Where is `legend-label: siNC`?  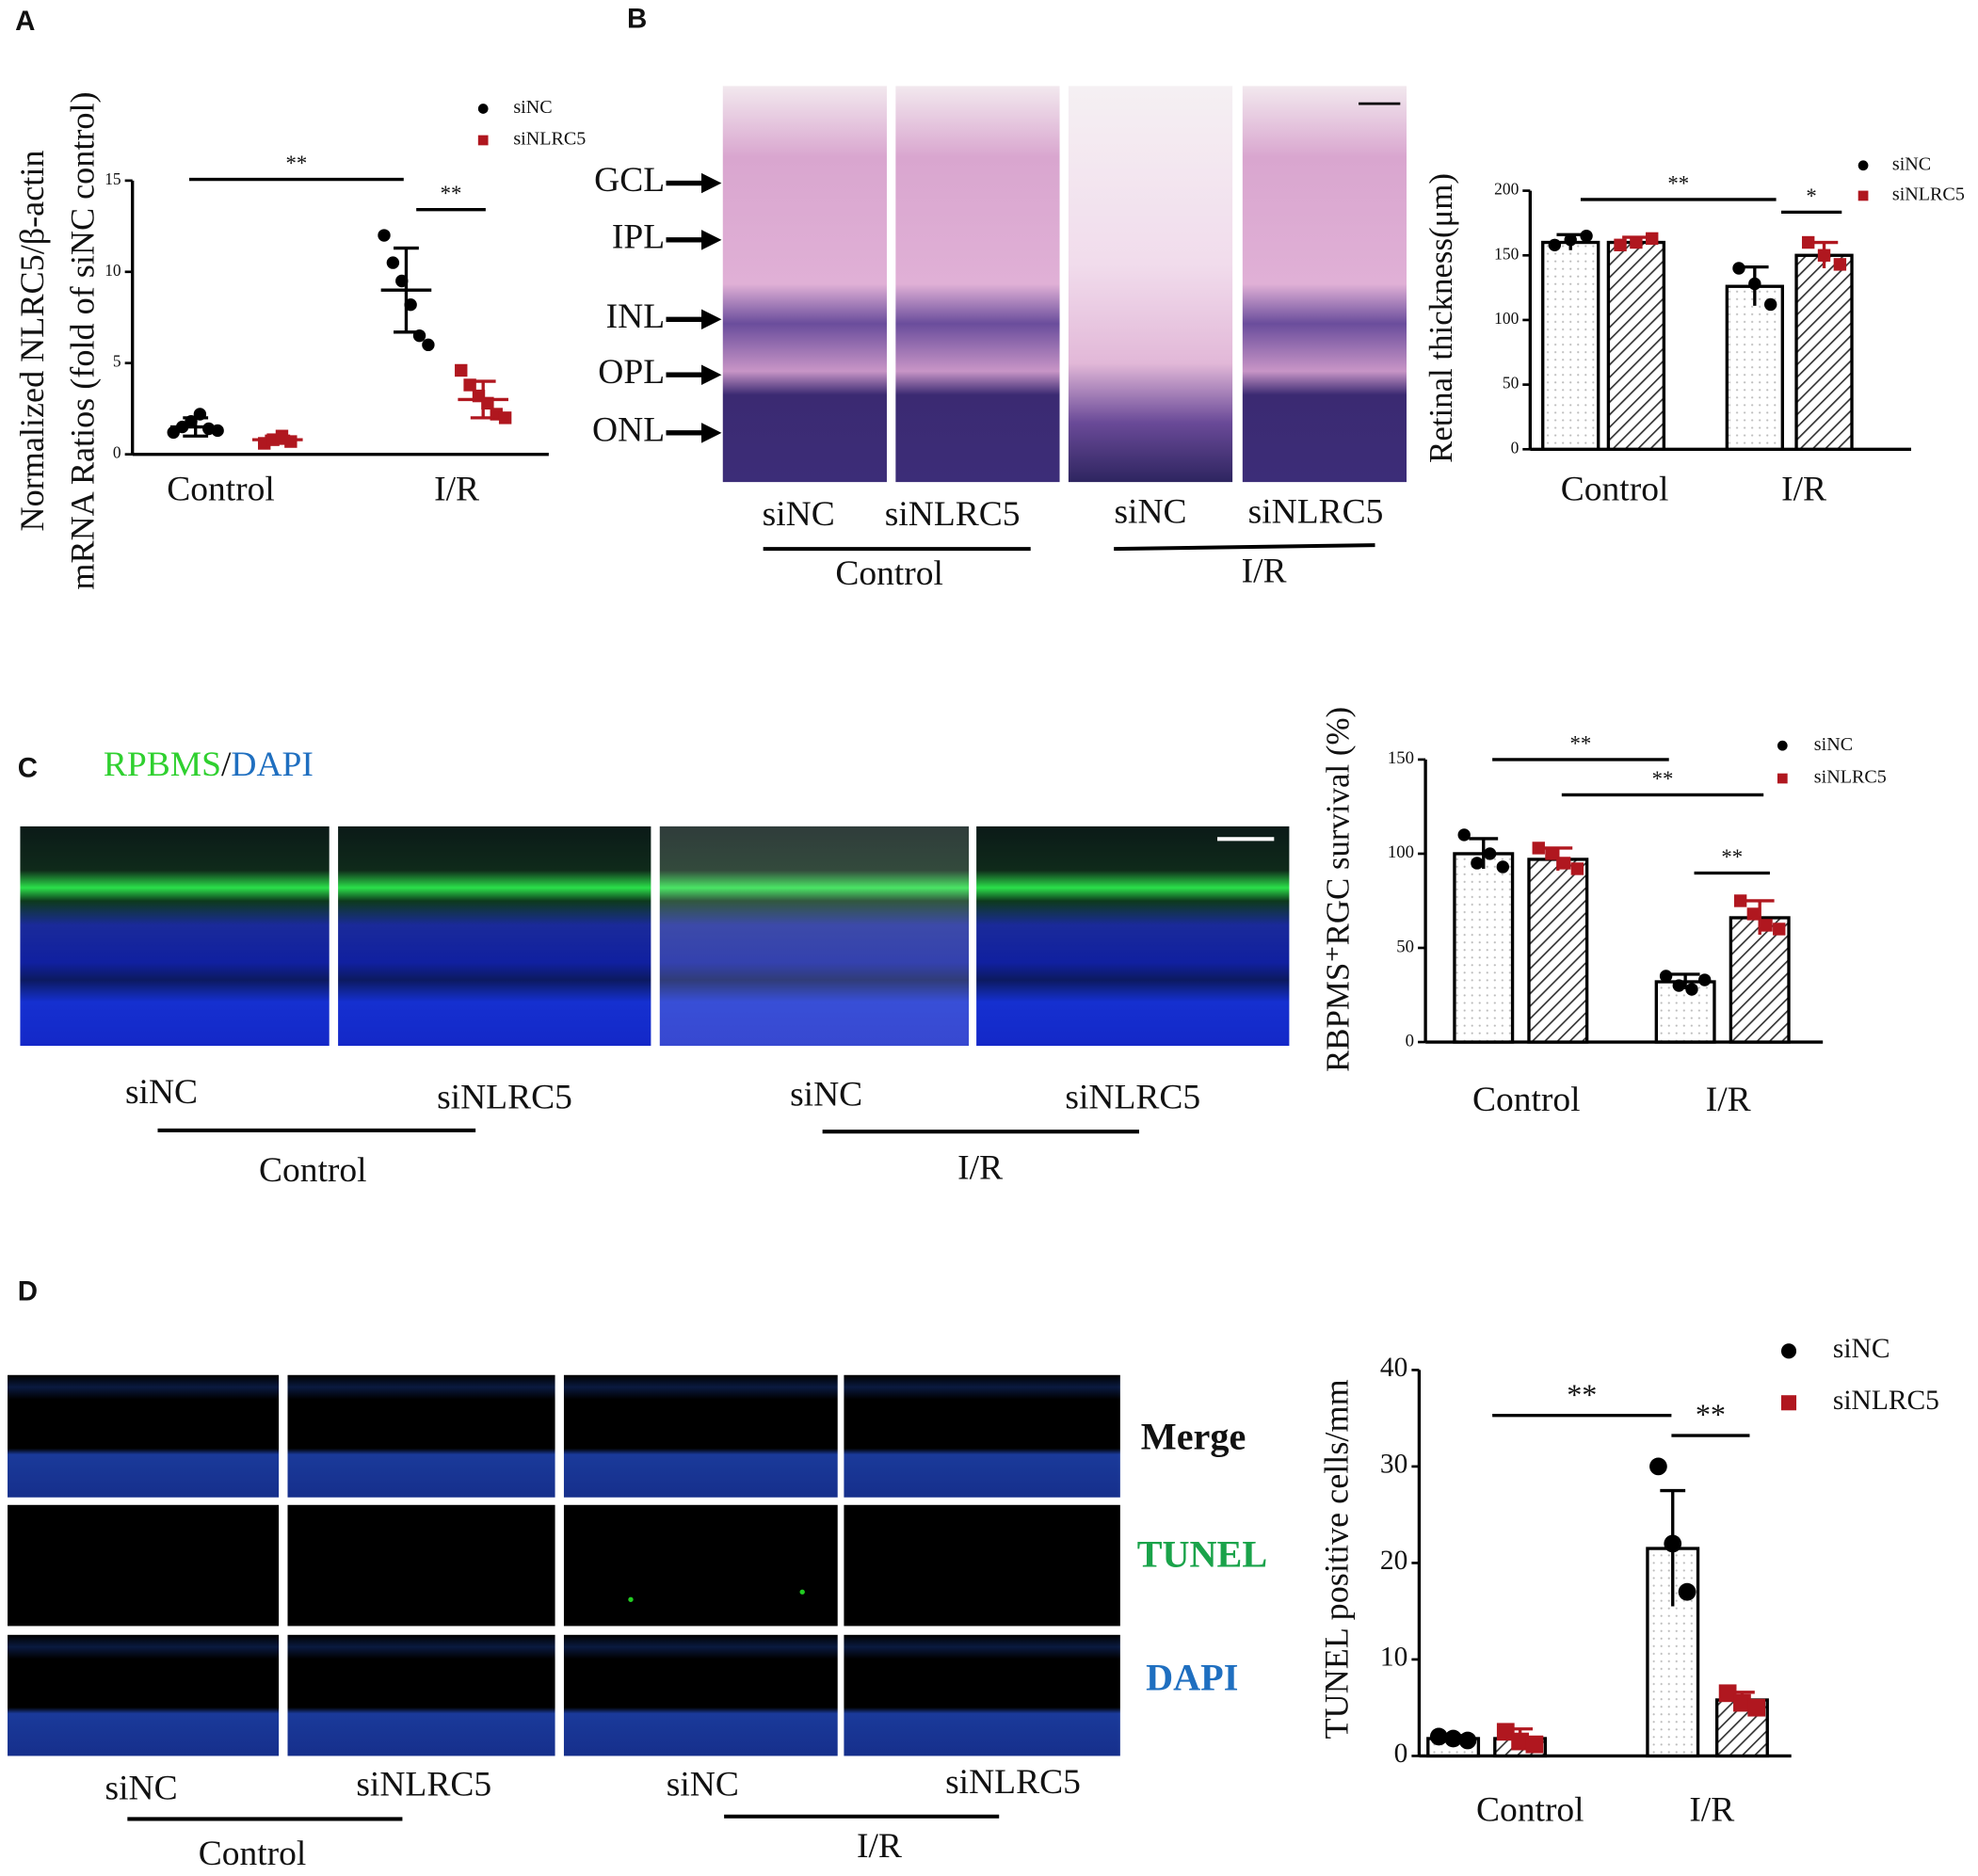
legend-label: siNC is located at coordinates (1833, 744).